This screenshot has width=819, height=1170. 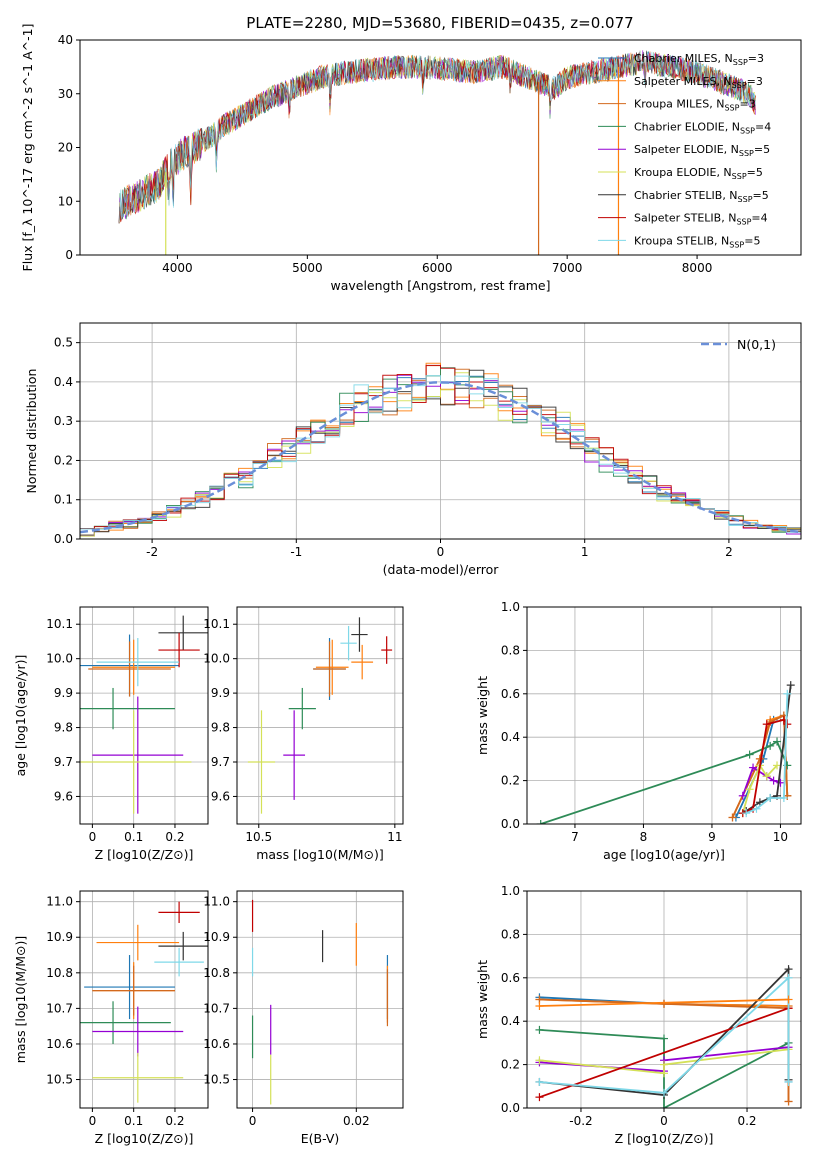 What do you see at coordinates (756, 240) in the screenshot?
I see `legend-nssp-value: 5` at bounding box center [756, 240].